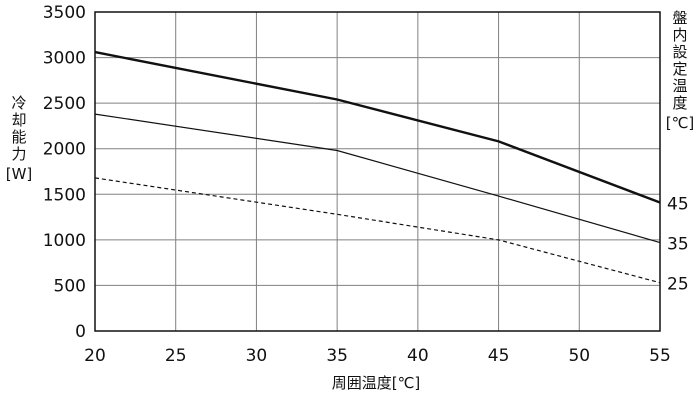 The image size is (700, 402). Describe the element at coordinates (64, 59) in the screenshot. I see `y-tick-label: 3000` at that location.